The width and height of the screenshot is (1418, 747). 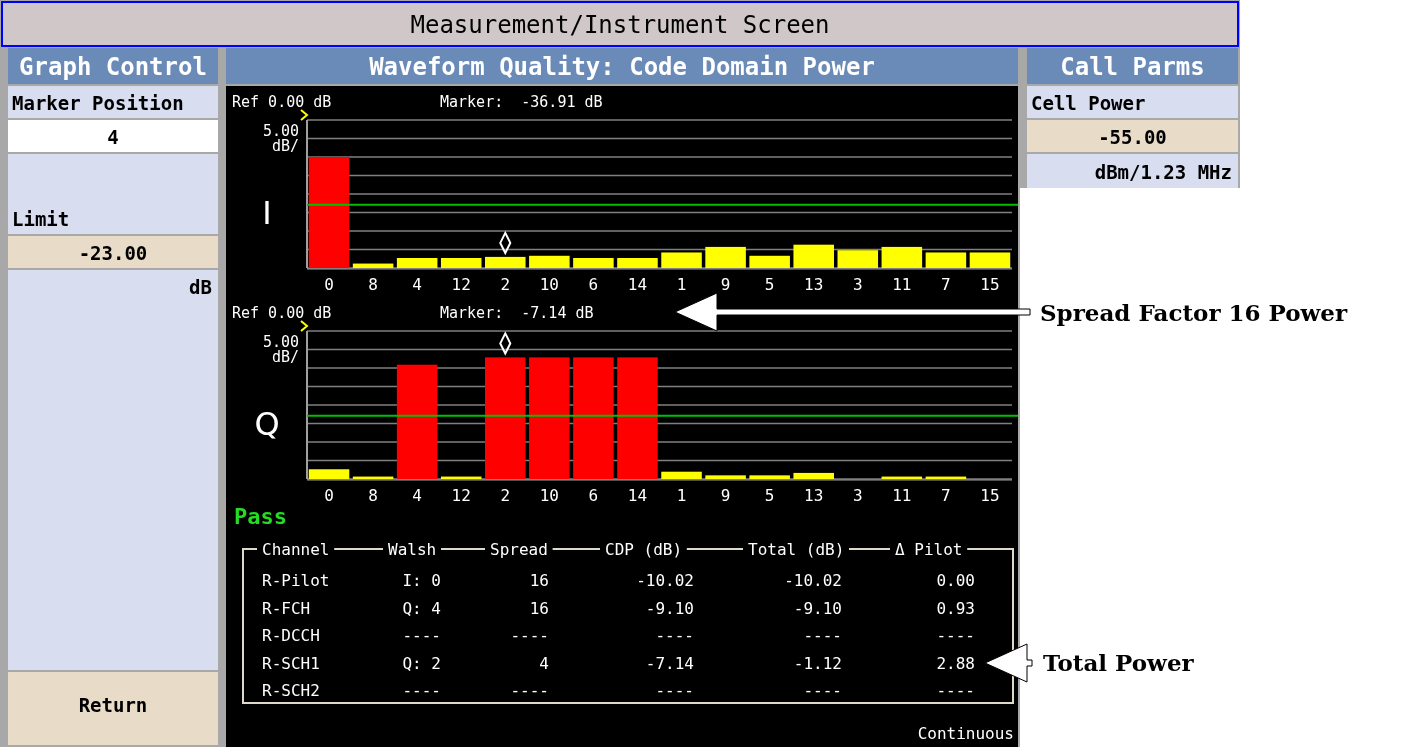 I want to click on category-label: R-SCH1, so click(x=291, y=663).